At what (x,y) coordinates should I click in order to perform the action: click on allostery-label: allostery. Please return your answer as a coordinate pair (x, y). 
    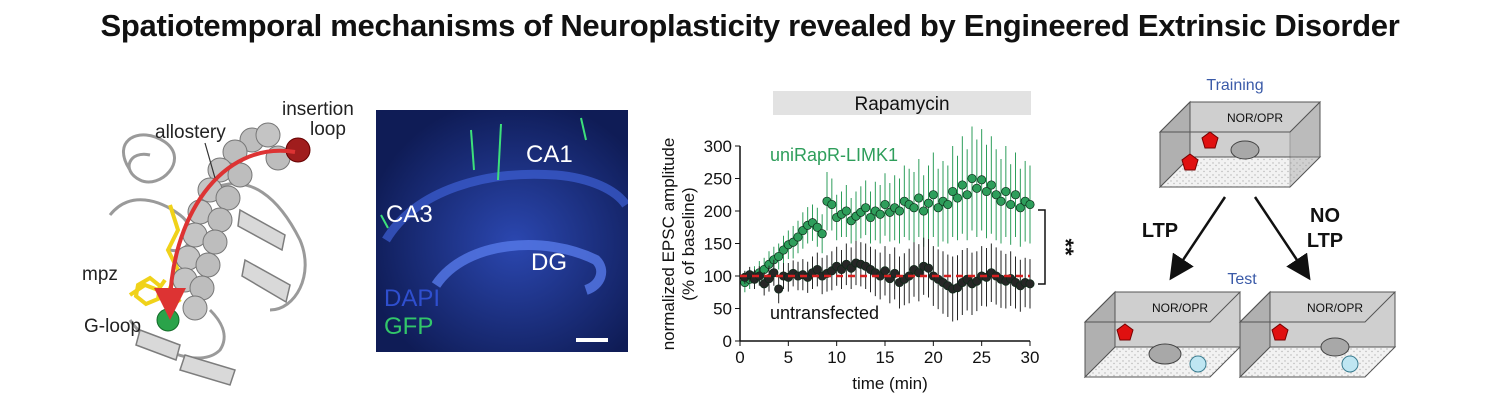
    Looking at the image, I should click on (190, 132).